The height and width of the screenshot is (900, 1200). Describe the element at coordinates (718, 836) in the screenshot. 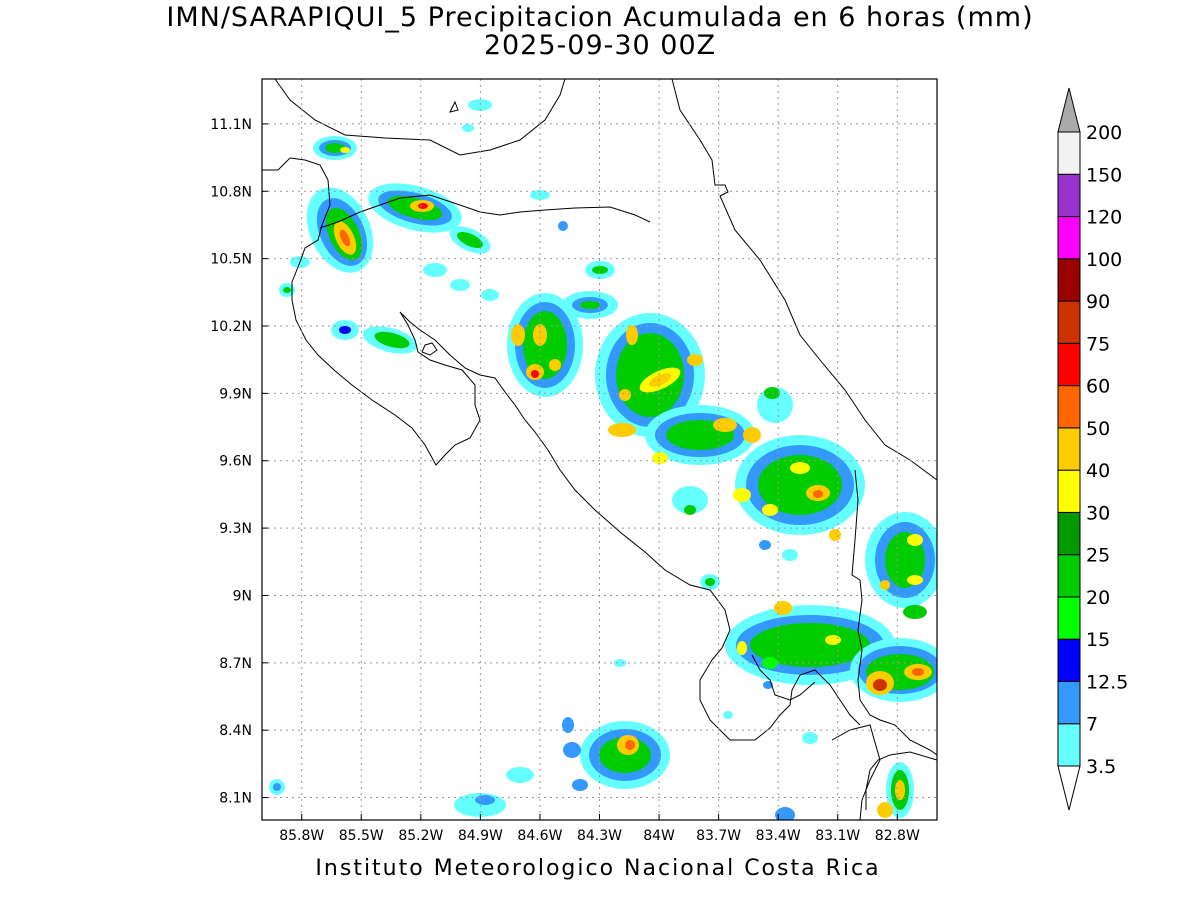

I see `x-tick-label: 83.7W` at that location.